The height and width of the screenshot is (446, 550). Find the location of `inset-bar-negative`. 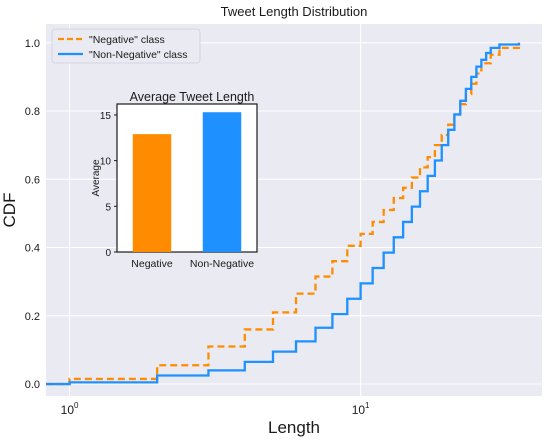

inset-bar-negative is located at coordinates (152, 193).